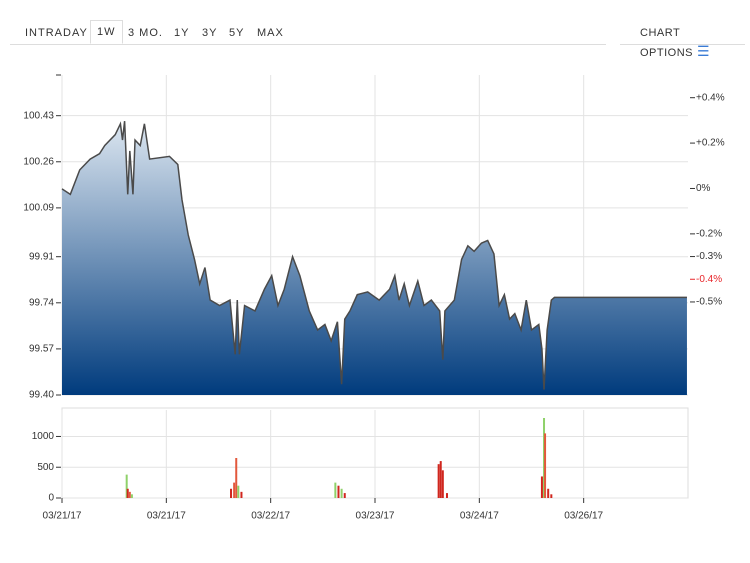 The width and height of the screenshot is (750, 563). I want to click on y2-tick-label: +0.4%, so click(710, 97).